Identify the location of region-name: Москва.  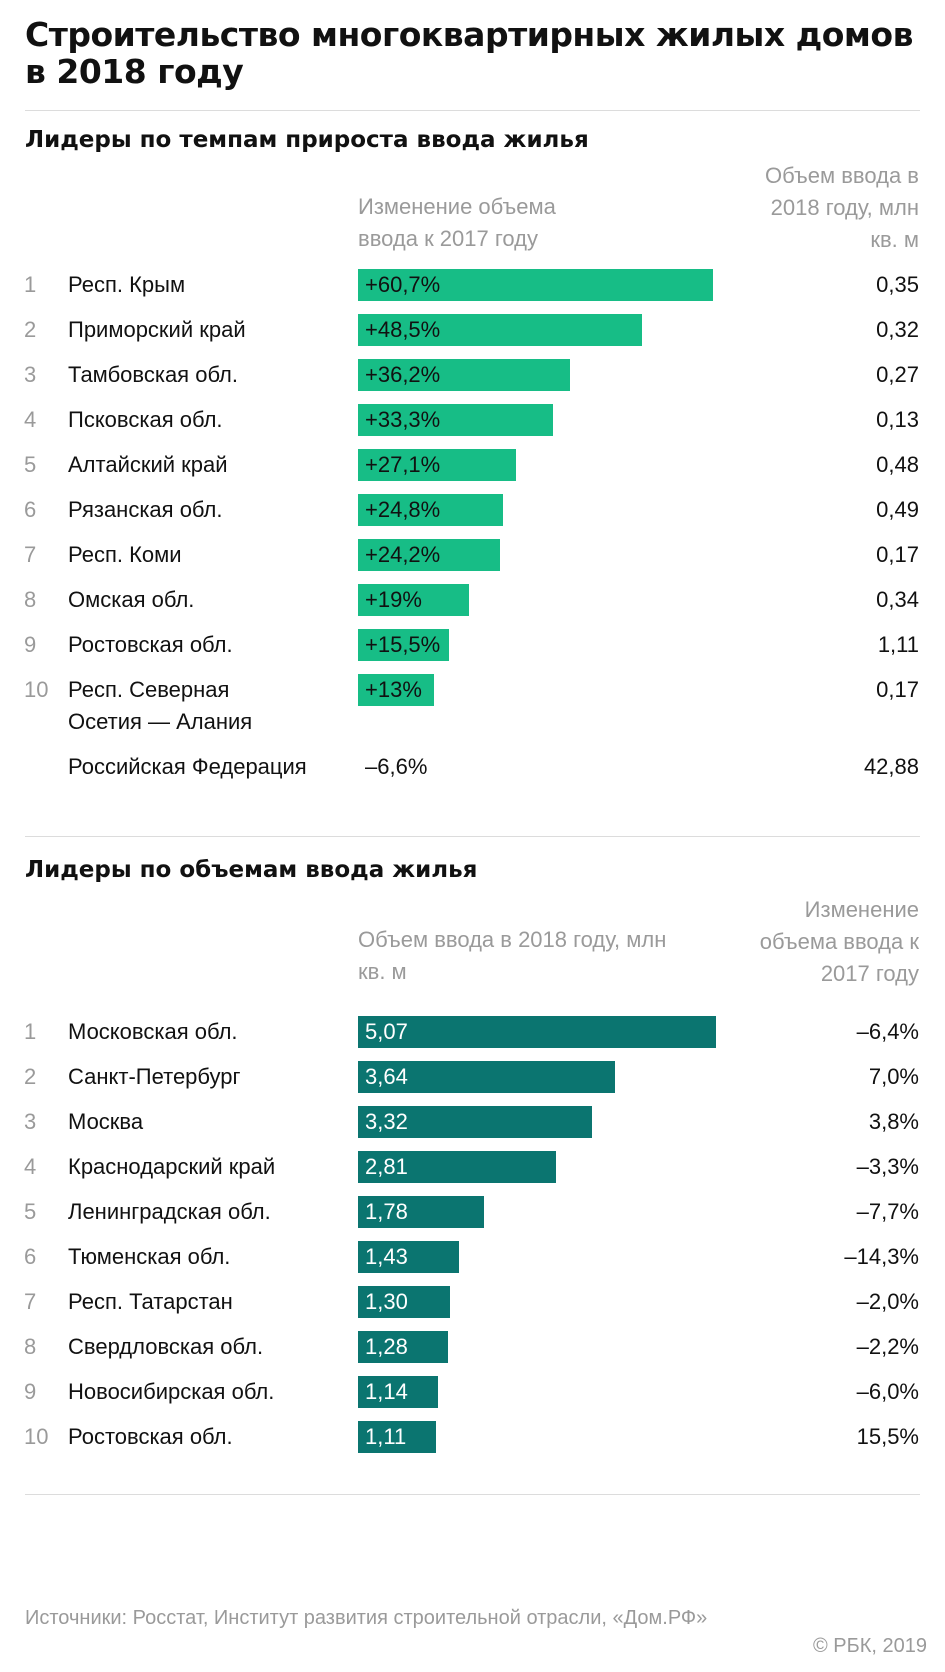
(106, 1121).